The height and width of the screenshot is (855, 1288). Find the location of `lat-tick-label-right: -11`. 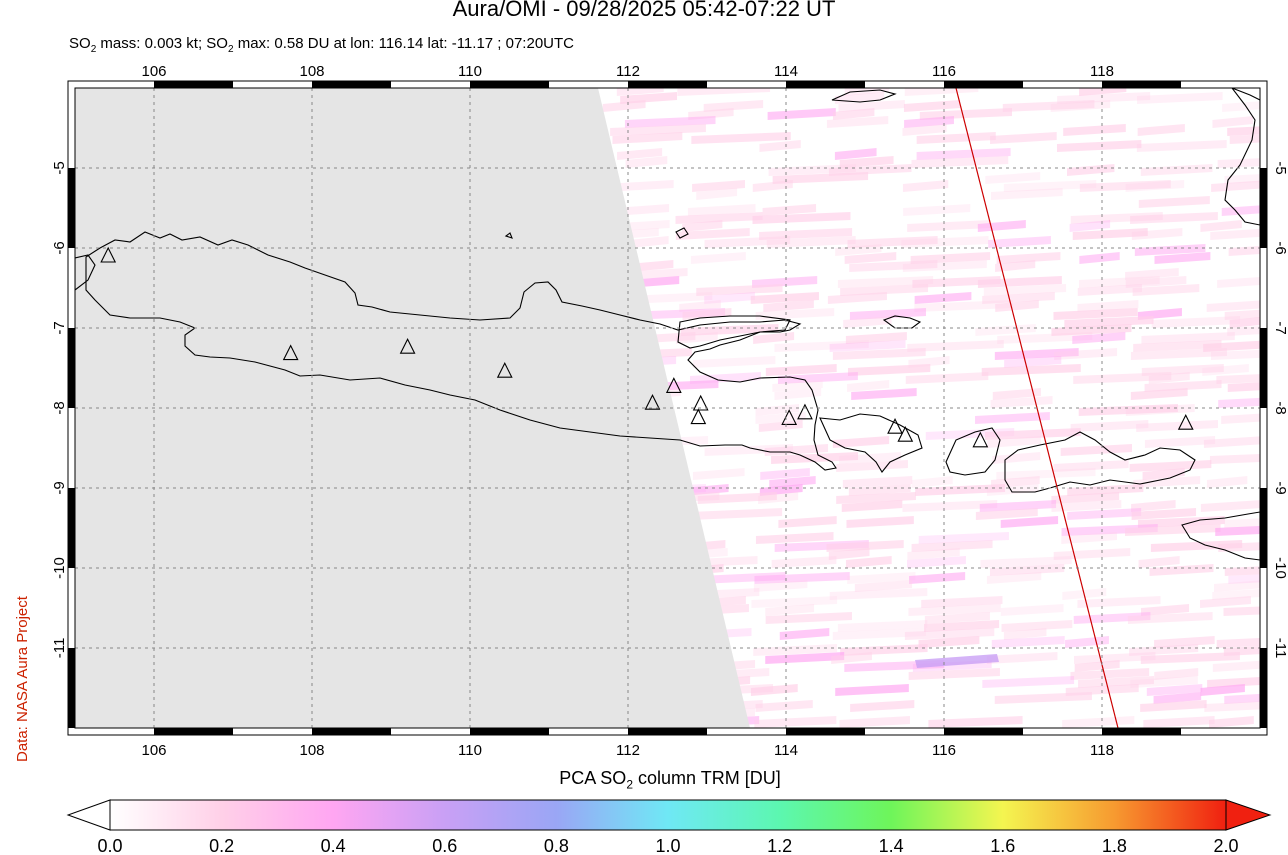

lat-tick-label-right: -11 is located at coordinates (1280, 648).